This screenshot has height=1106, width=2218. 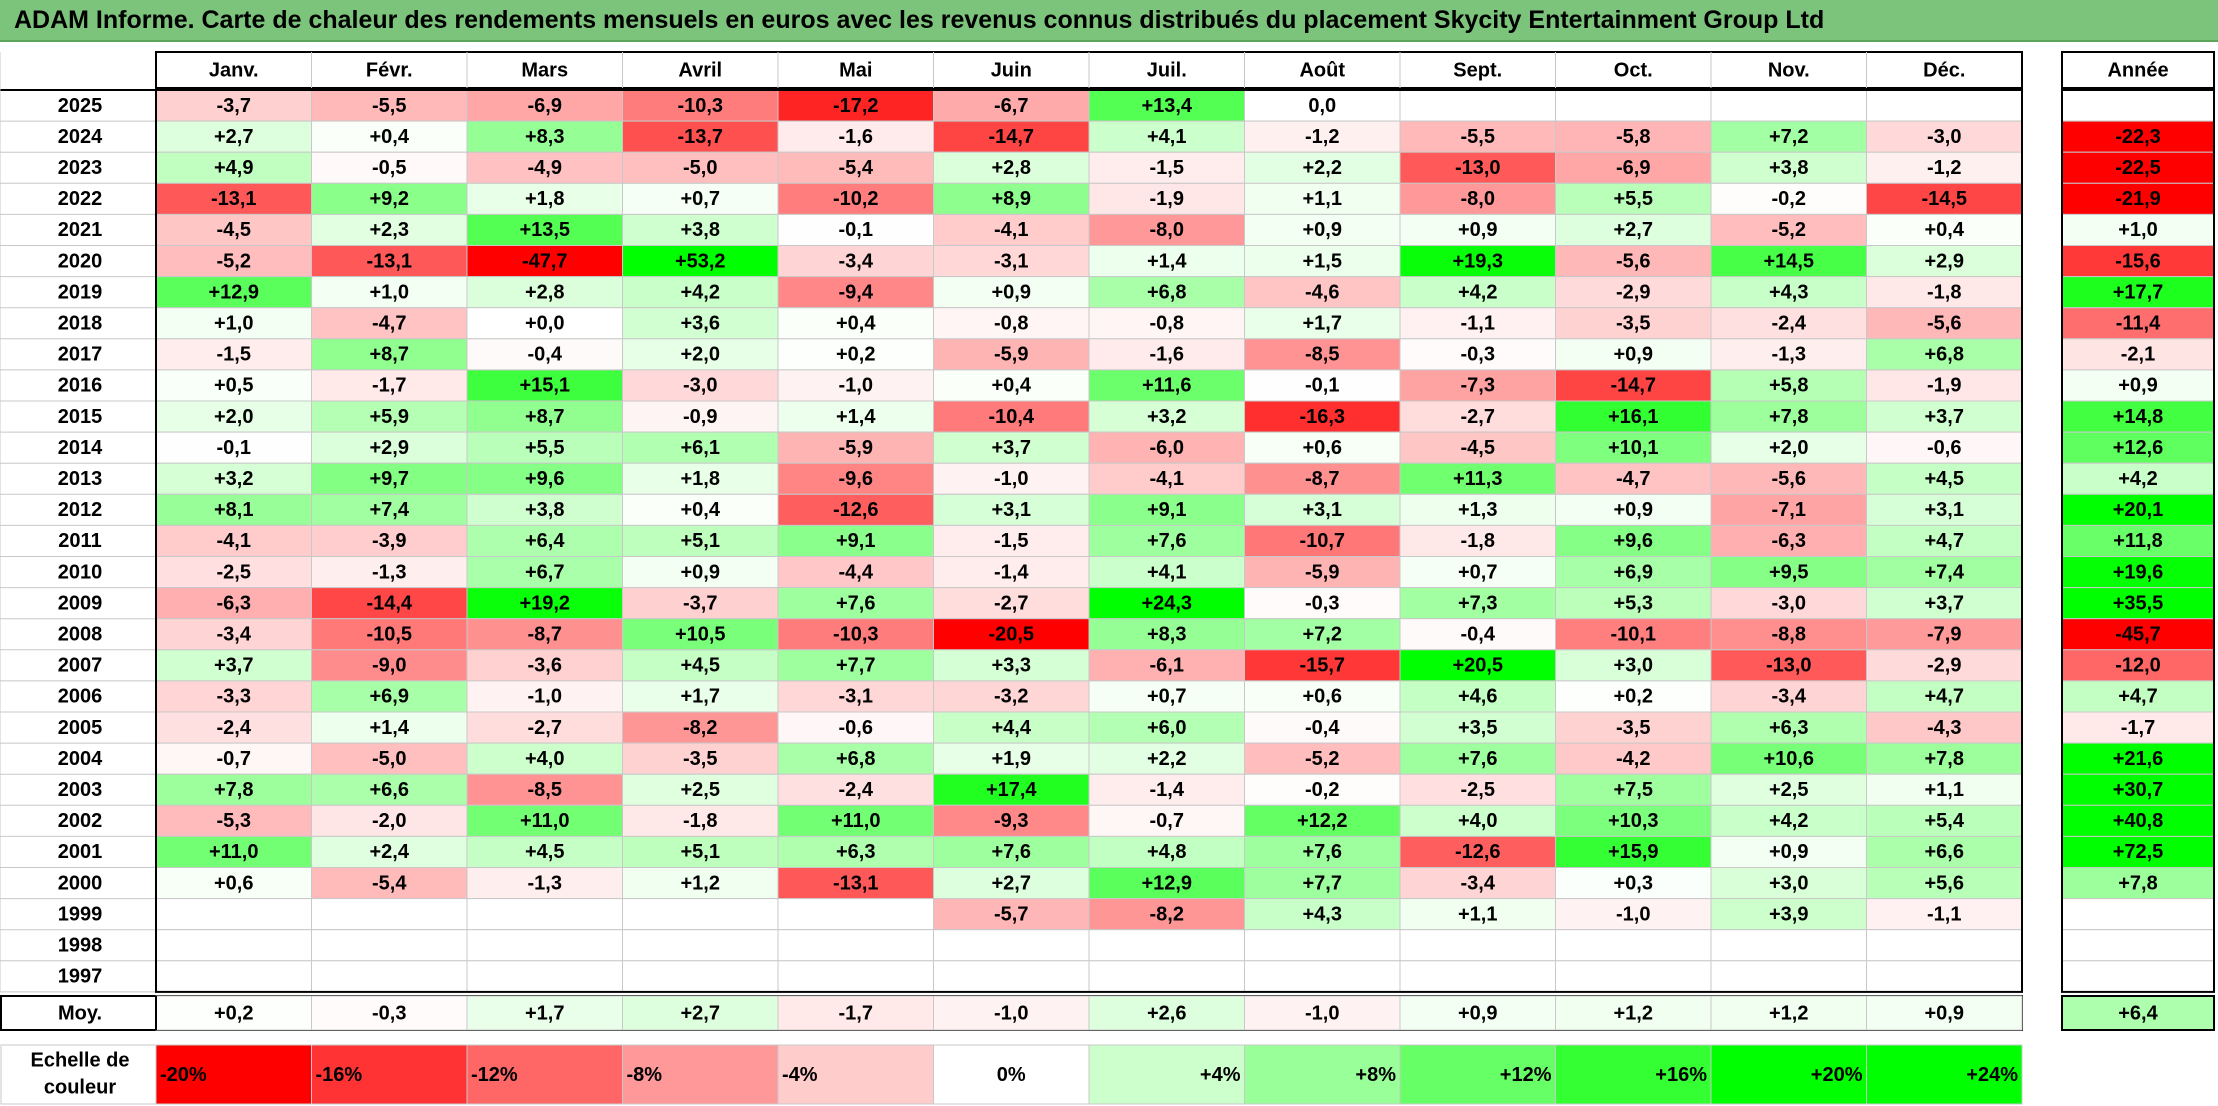 What do you see at coordinates (1322, 883) in the screenshot?
I see `cell-value: +7,7` at bounding box center [1322, 883].